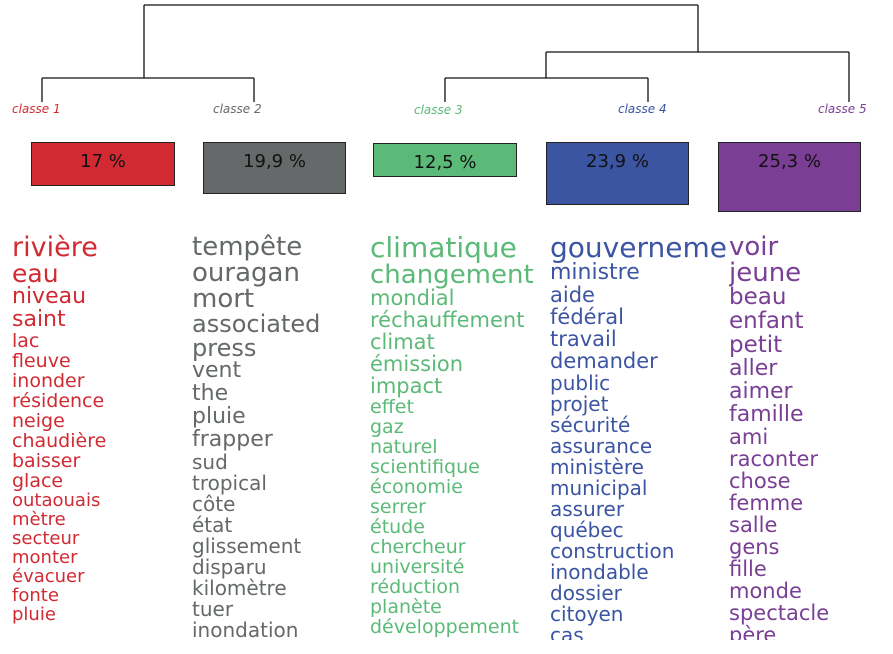 The image size is (893, 654). What do you see at coordinates (438, 110) in the screenshot?
I see `class-3-label: classe 3` at bounding box center [438, 110].